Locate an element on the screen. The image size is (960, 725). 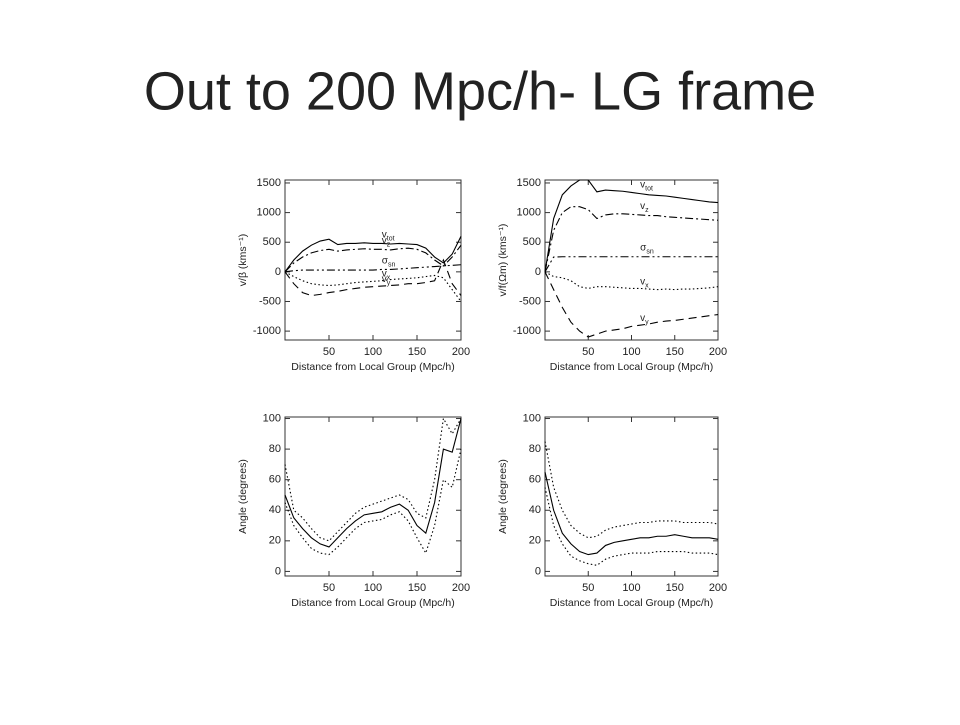
series-label-sub: tot is located at coordinates (649, 189).